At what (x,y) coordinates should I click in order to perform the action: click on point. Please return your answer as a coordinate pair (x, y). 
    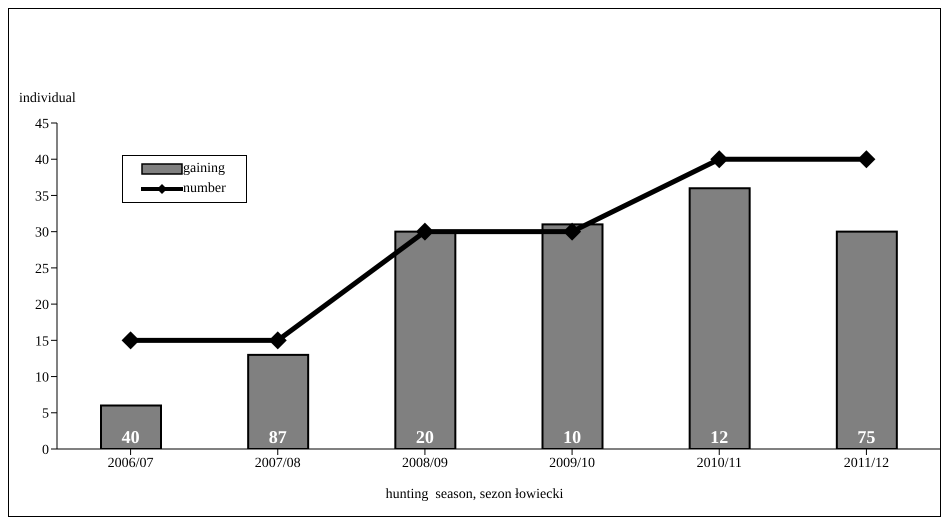
    Looking at the image, I should click on (425, 231).